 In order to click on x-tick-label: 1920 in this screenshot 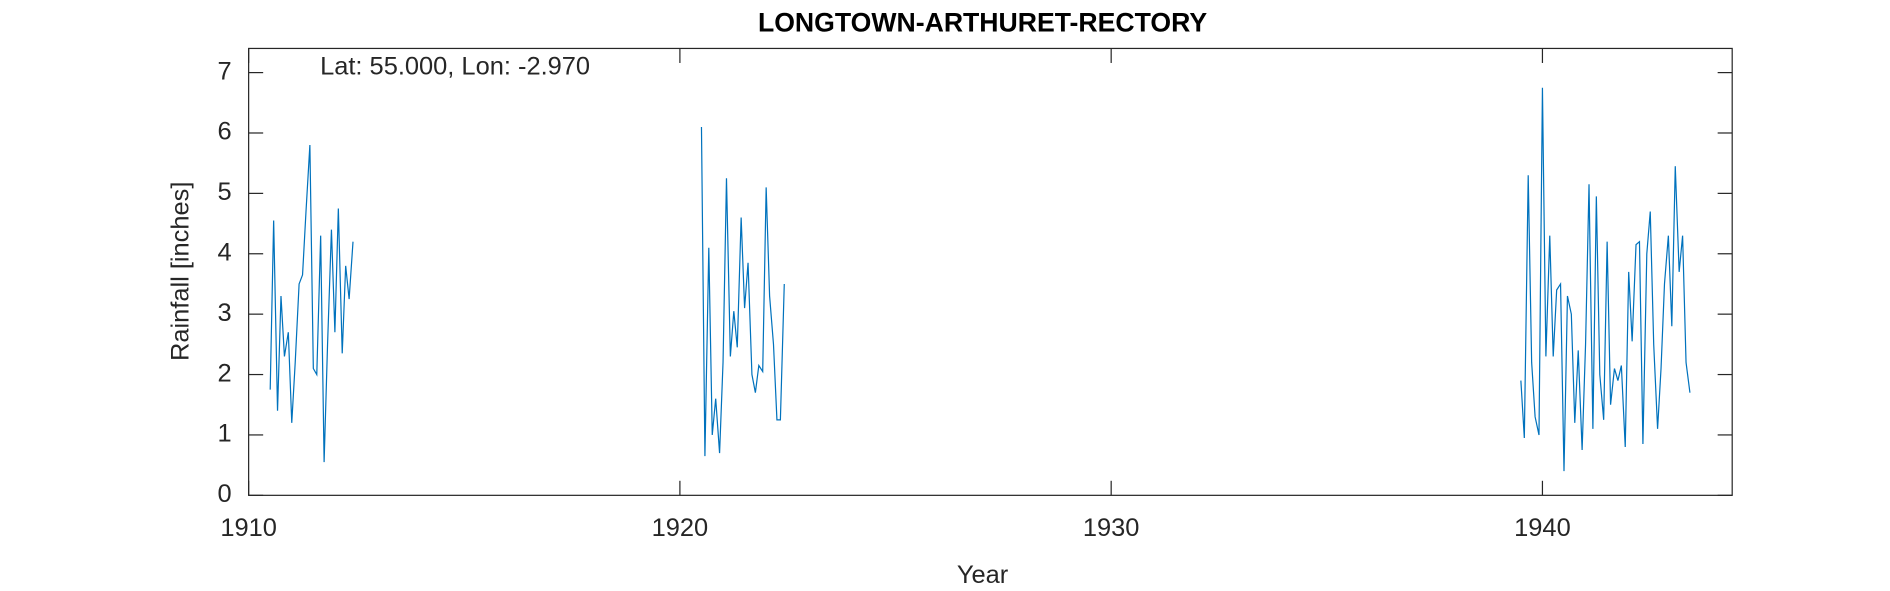, I will do `click(680, 528)`.